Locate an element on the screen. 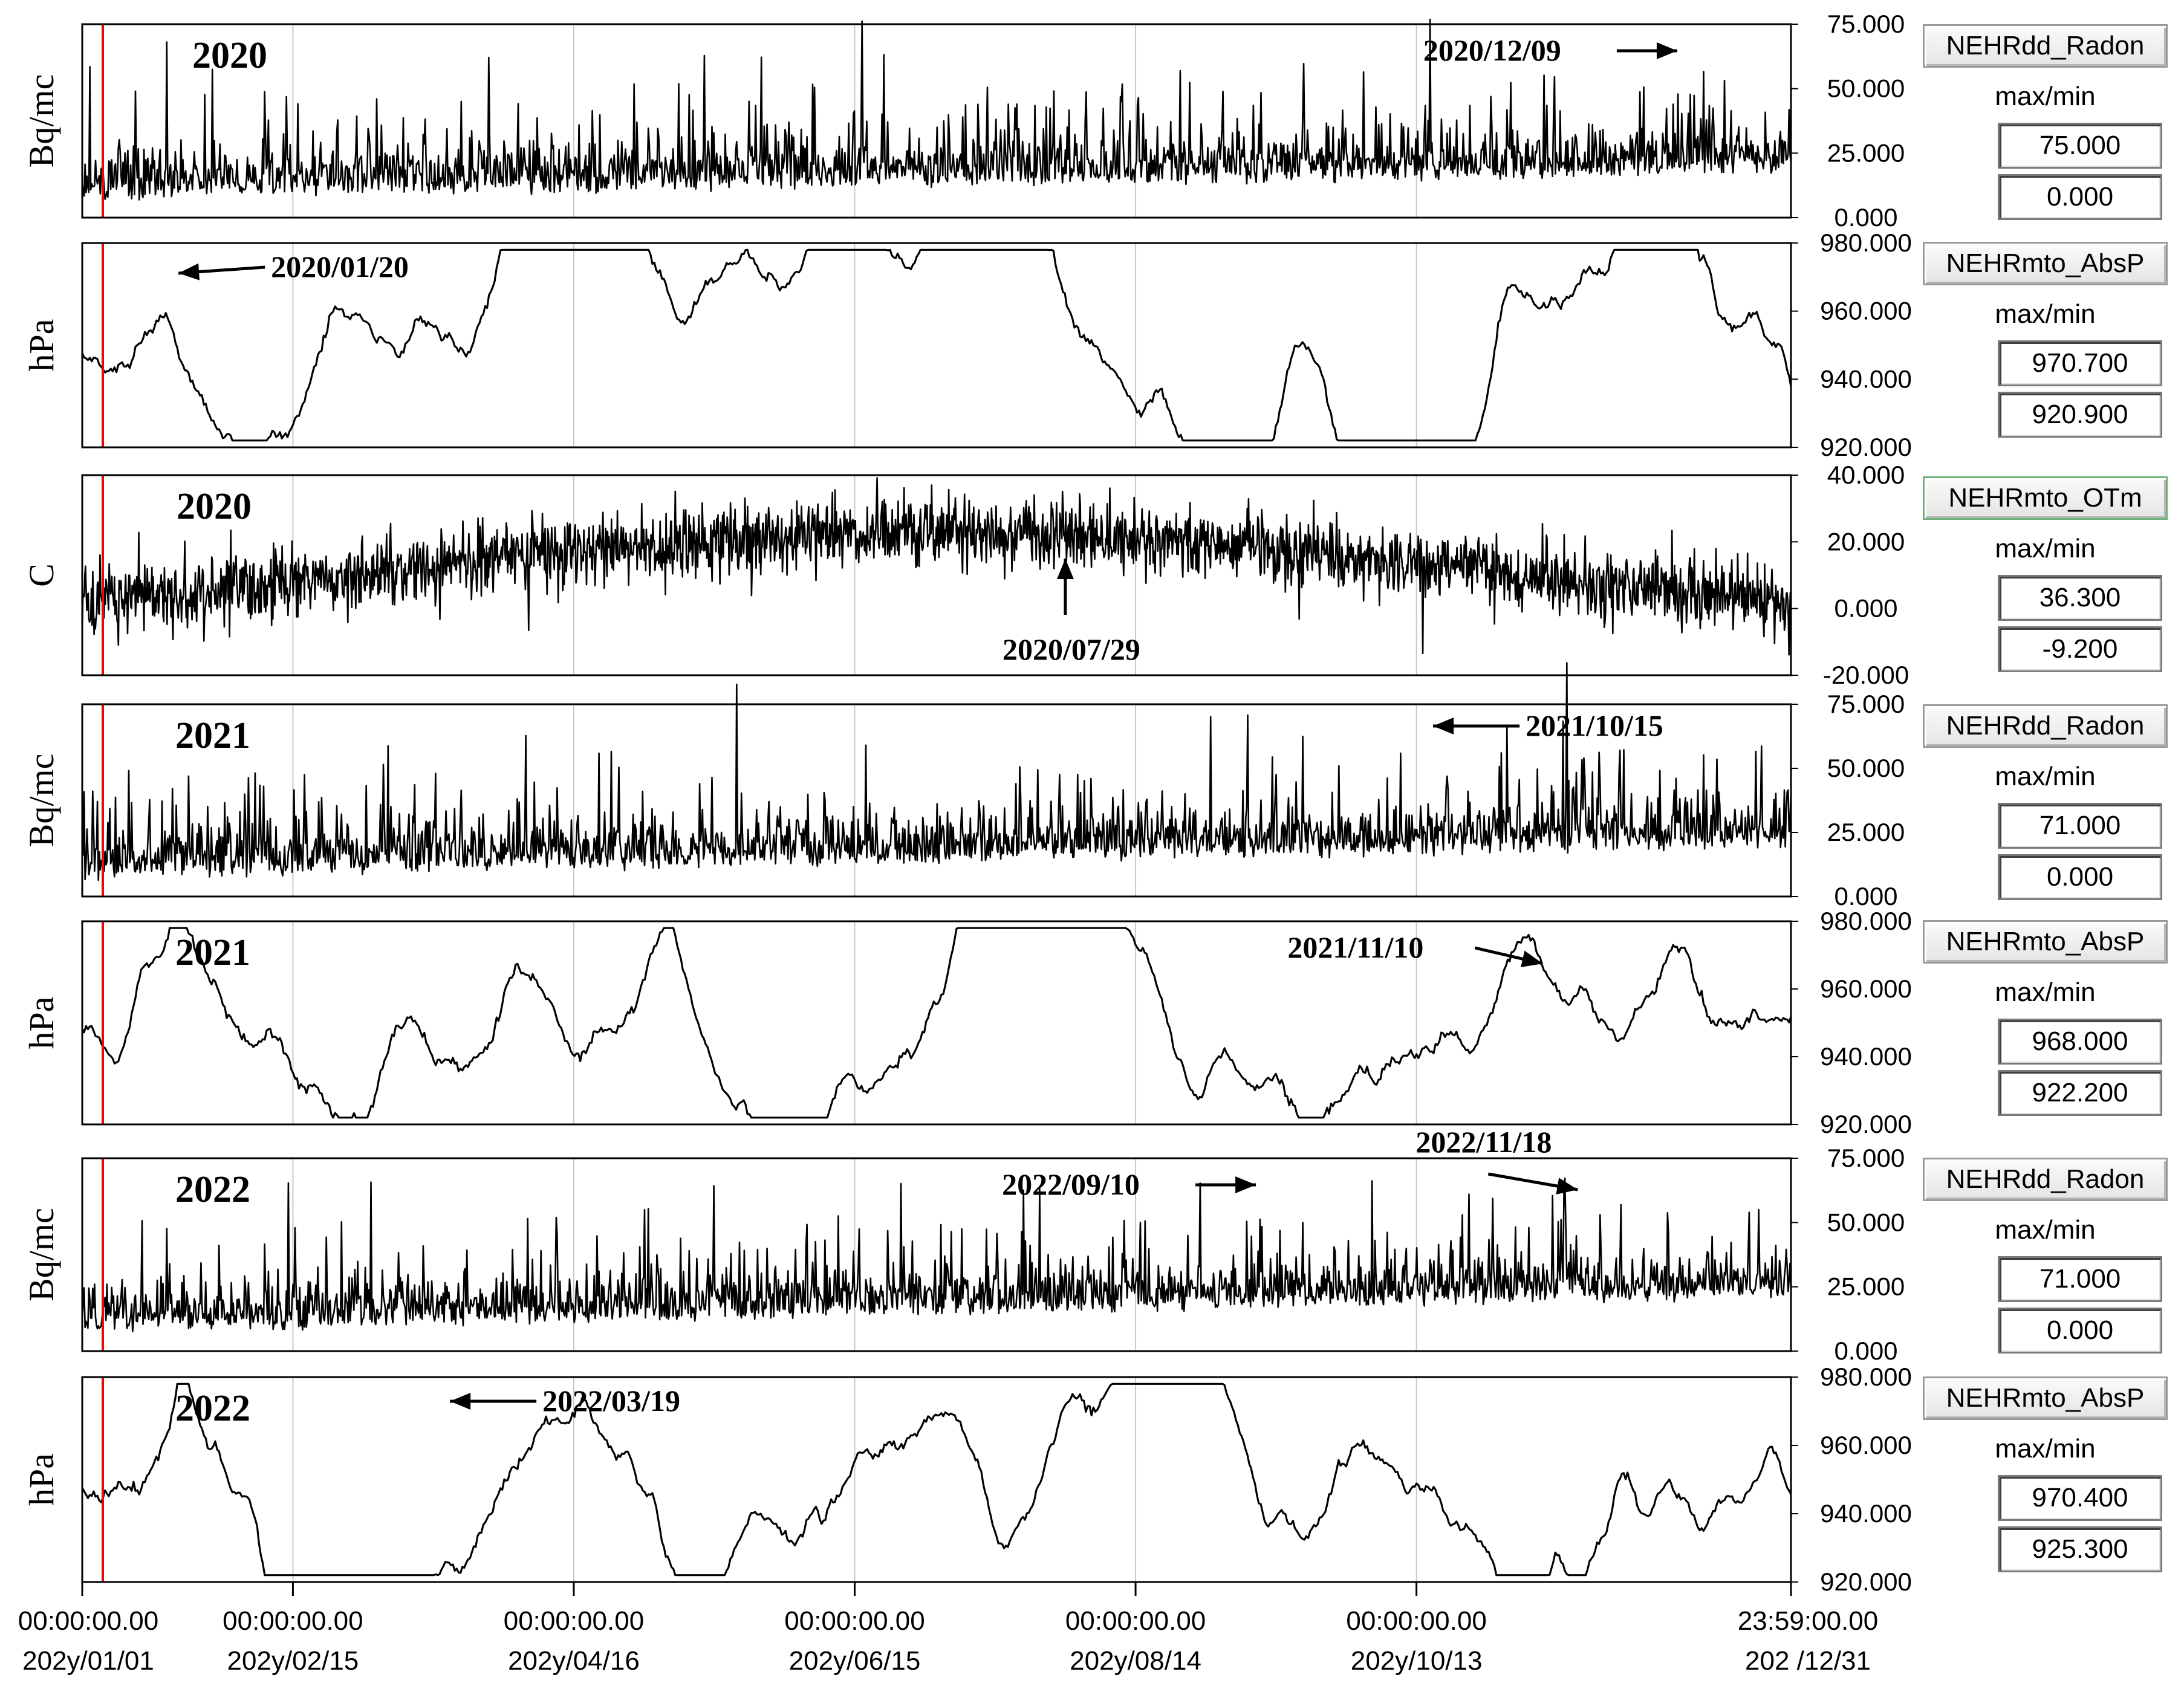  y-tick-label: -20.000 is located at coordinates (1866, 675).